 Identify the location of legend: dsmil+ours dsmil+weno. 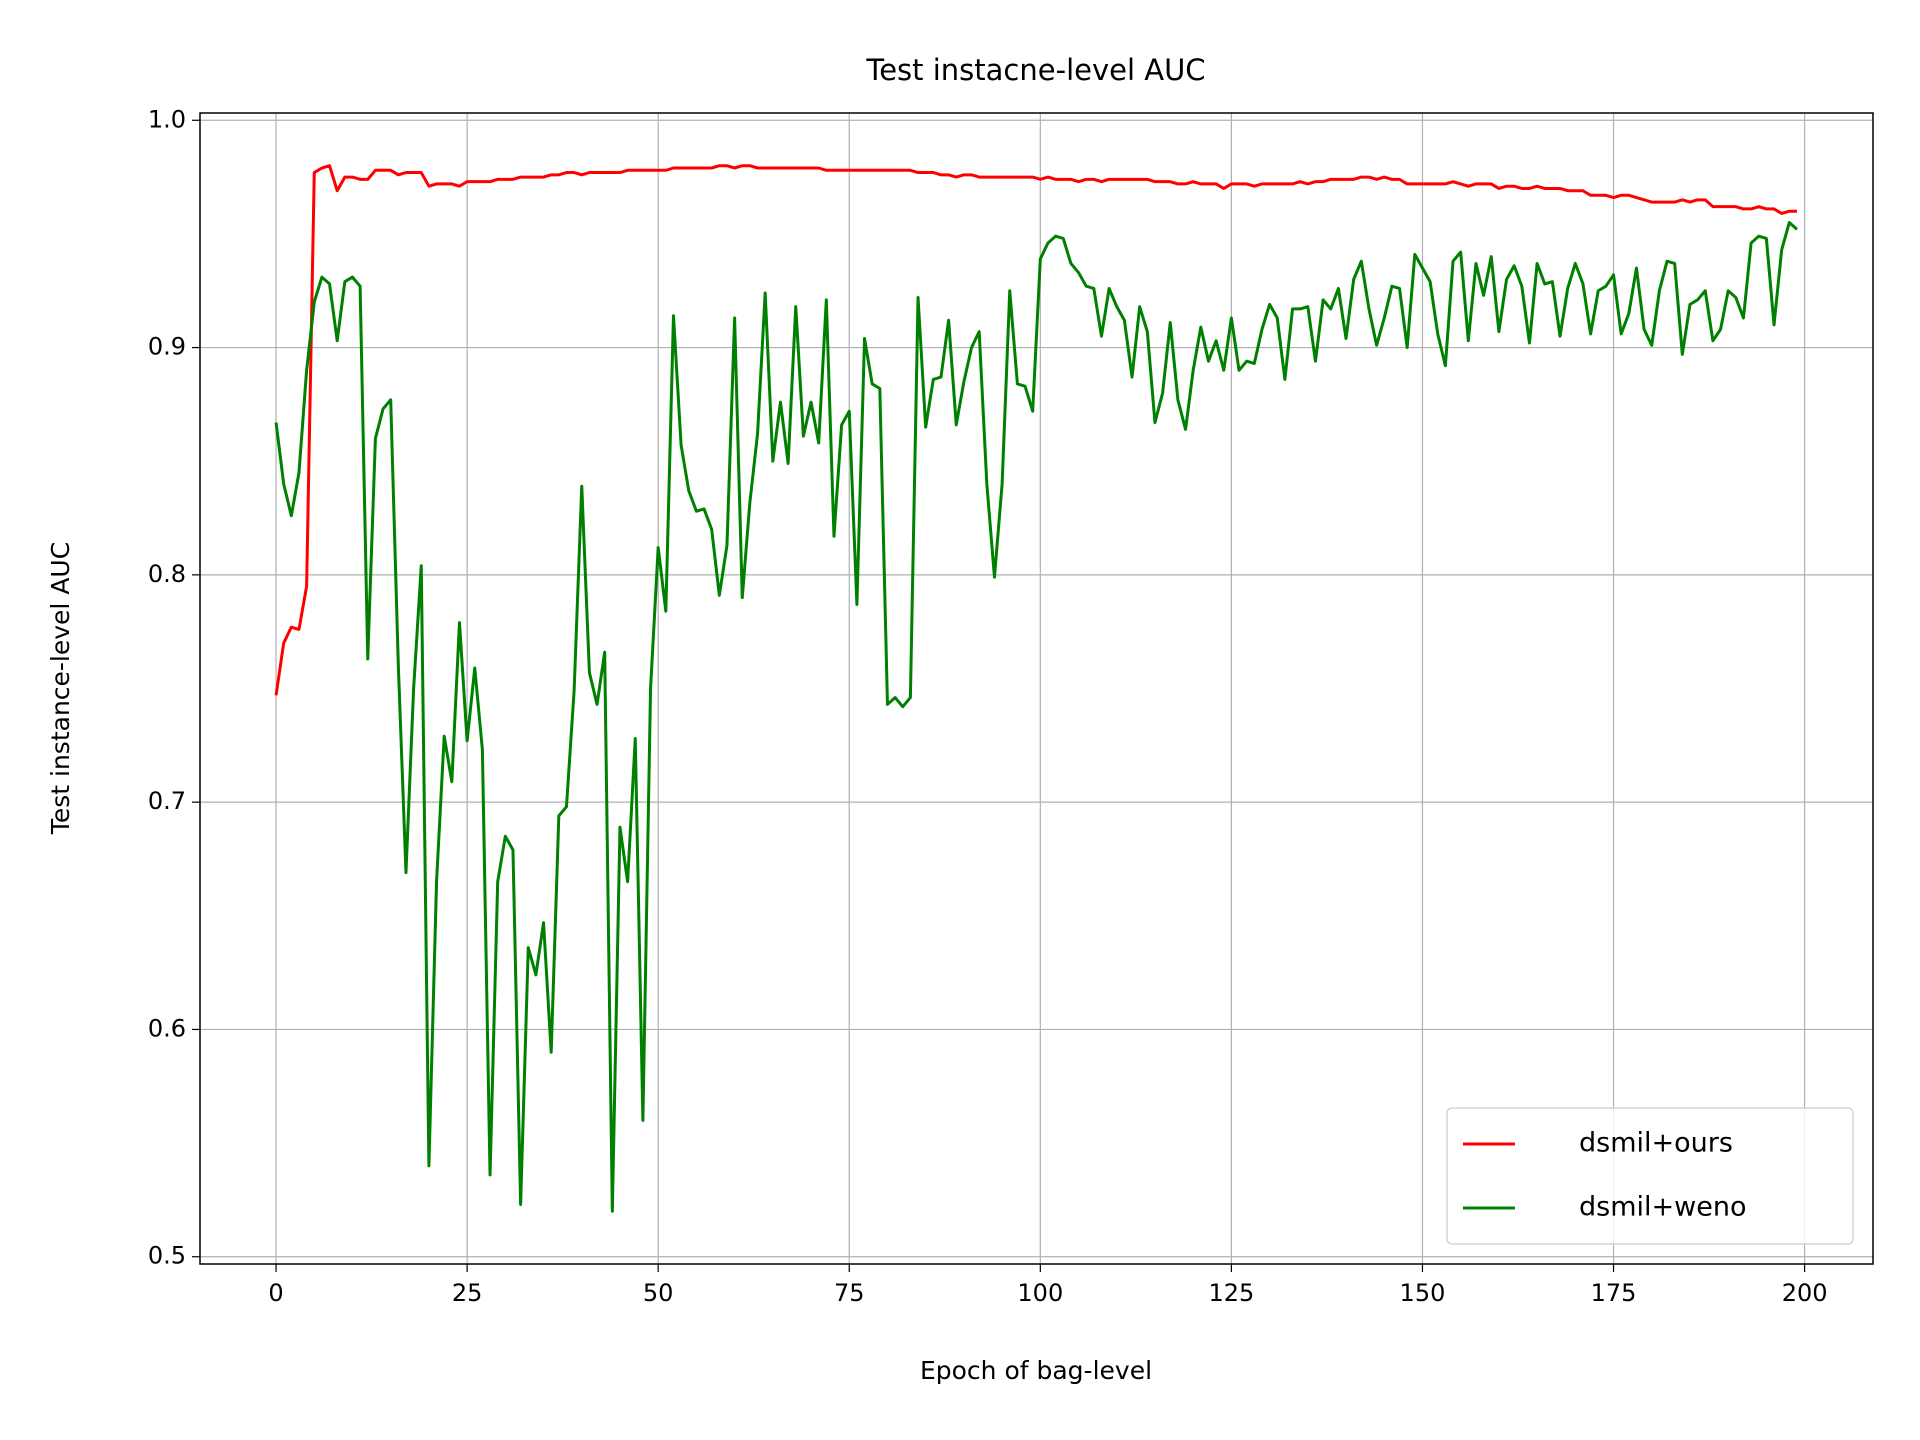
(1650, 1176).